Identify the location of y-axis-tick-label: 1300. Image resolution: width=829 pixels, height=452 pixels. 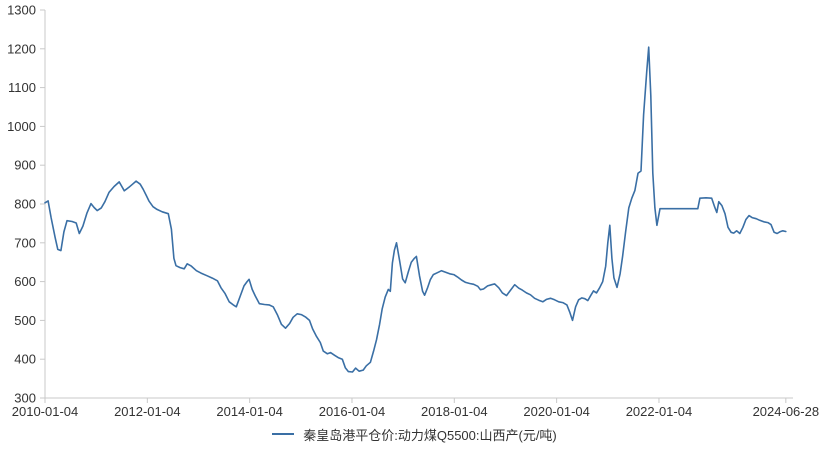
(21, 10).